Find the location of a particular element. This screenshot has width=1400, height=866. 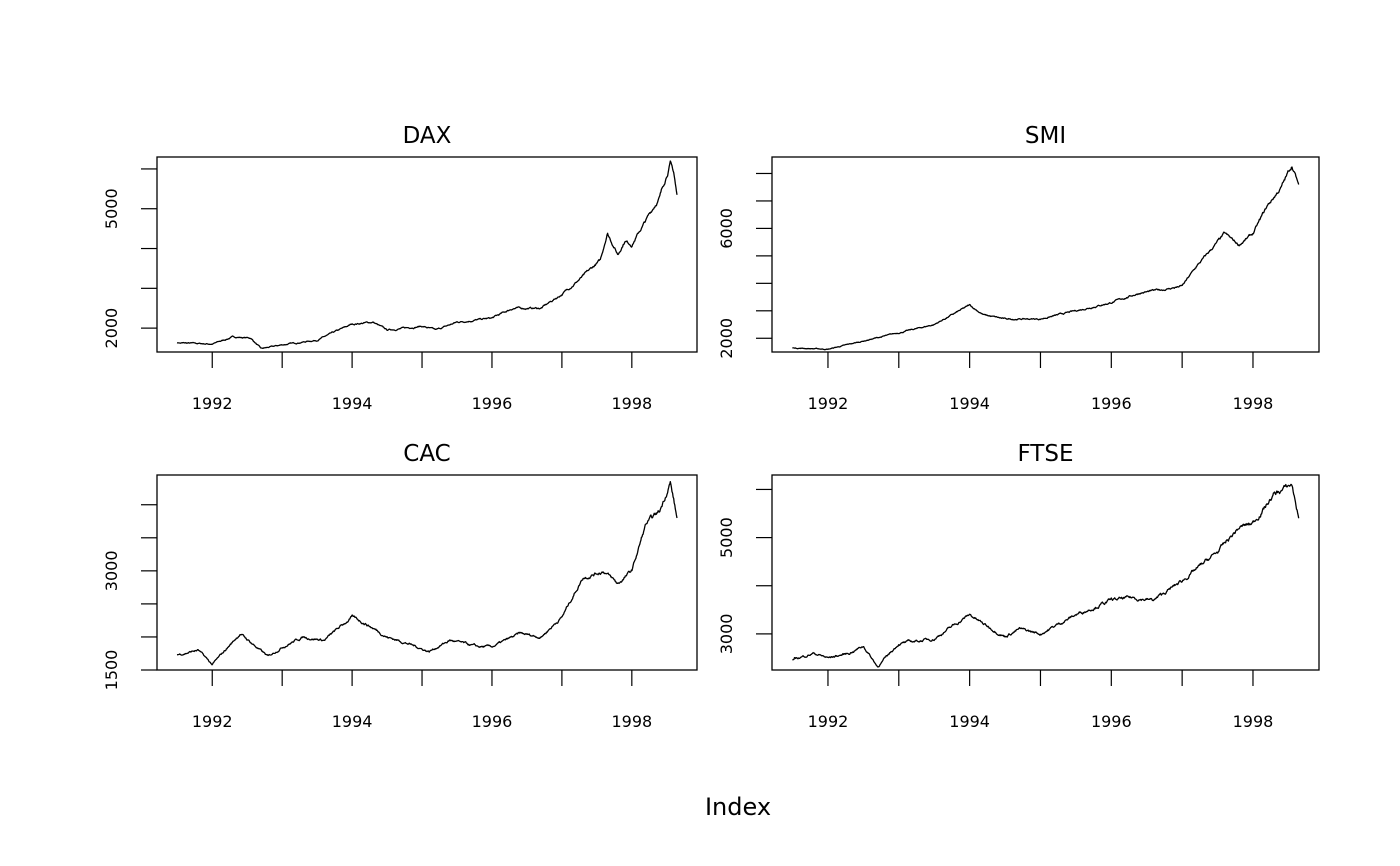

series-line-cac is located at coordinates (427, 573).